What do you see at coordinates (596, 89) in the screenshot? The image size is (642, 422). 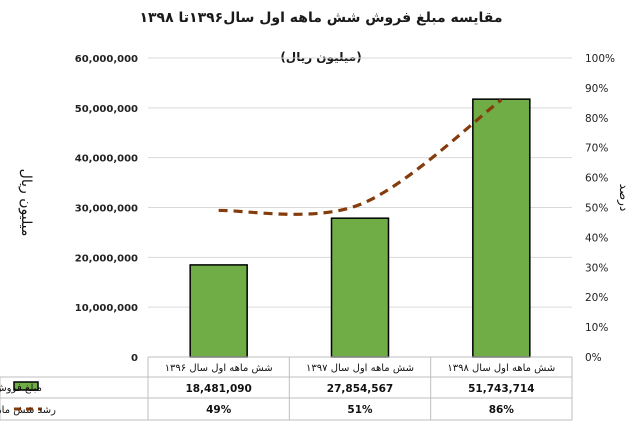 I see `y2-tick-label: 90%` at bounding box center [596, 89].